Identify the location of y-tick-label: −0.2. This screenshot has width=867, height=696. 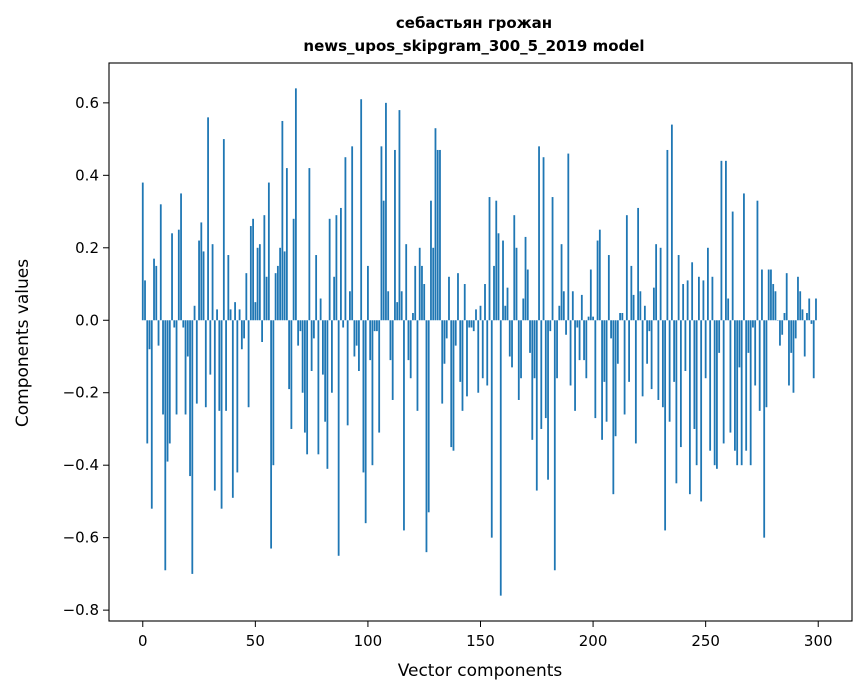
(81, 393).